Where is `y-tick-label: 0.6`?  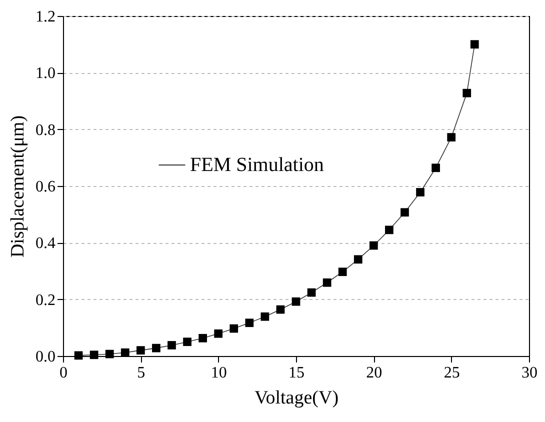 y-tick-label: 0.6 is located at coordinates (46, 187).